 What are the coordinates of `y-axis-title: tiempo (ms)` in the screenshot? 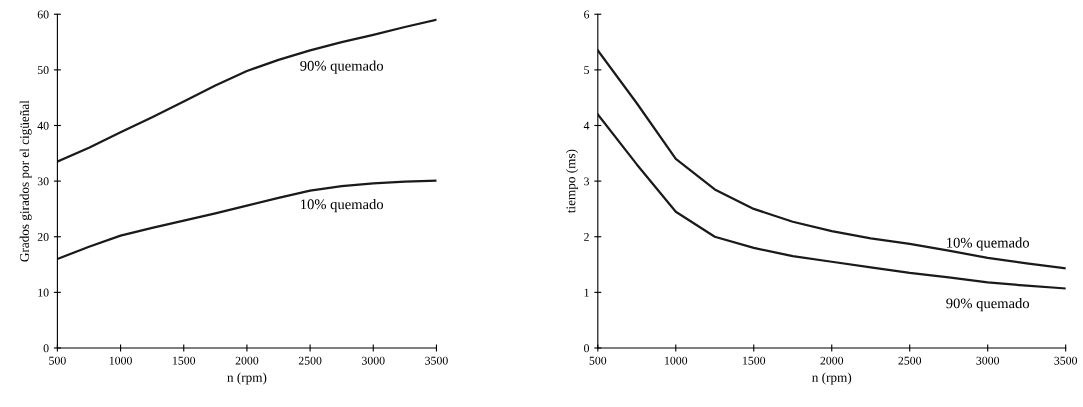 It's located at (572, 181).